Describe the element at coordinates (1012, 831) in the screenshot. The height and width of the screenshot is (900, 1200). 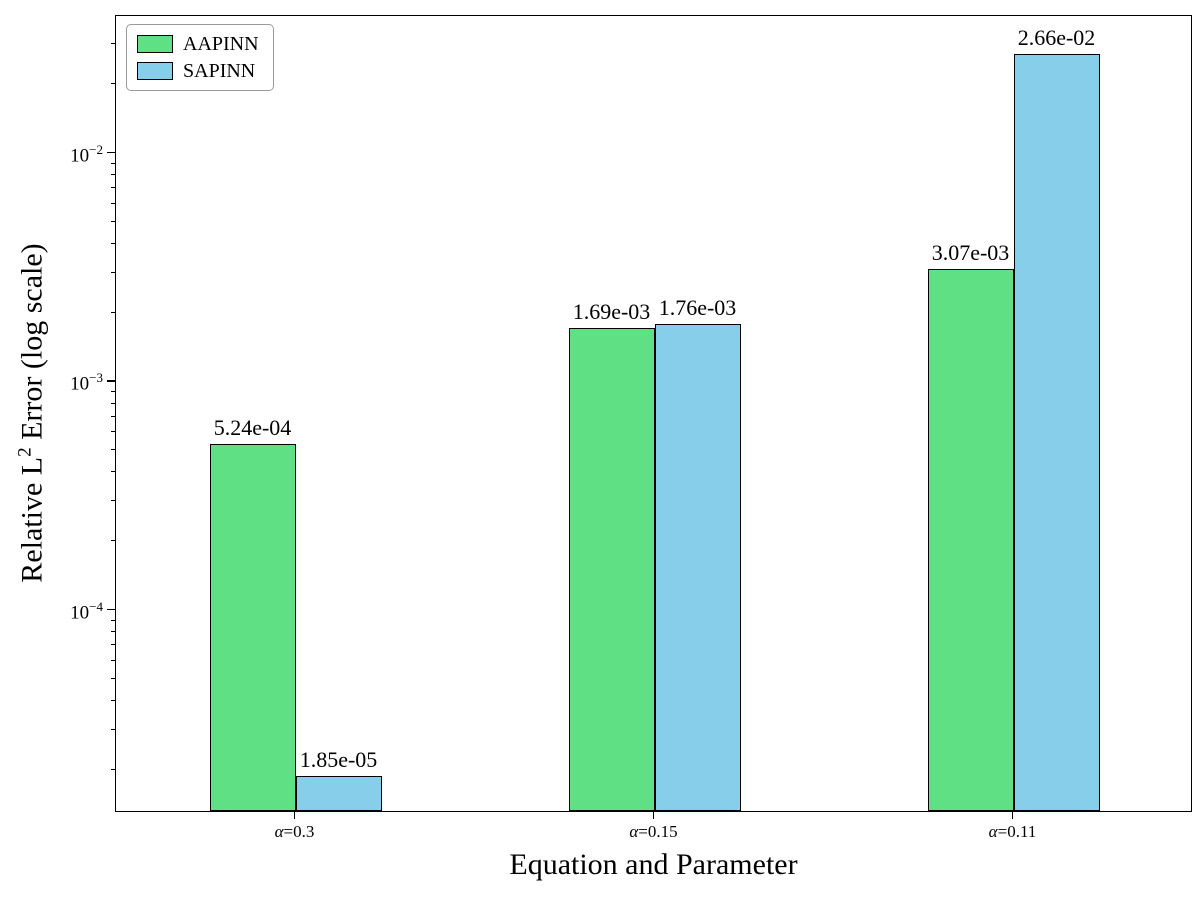
I see `x-tick-label: α=0.11` at that location.